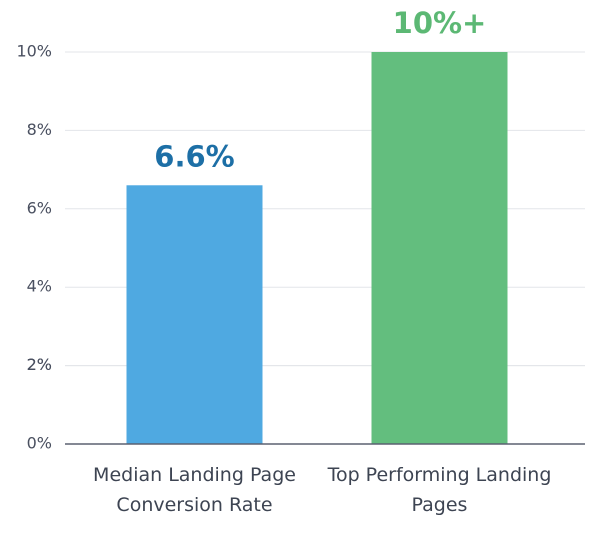 This screenshot has height=538, width=609. Describe the element at coordinates (39, 286) in the screenshot. I see `y-tick-label: 4%` at that location.